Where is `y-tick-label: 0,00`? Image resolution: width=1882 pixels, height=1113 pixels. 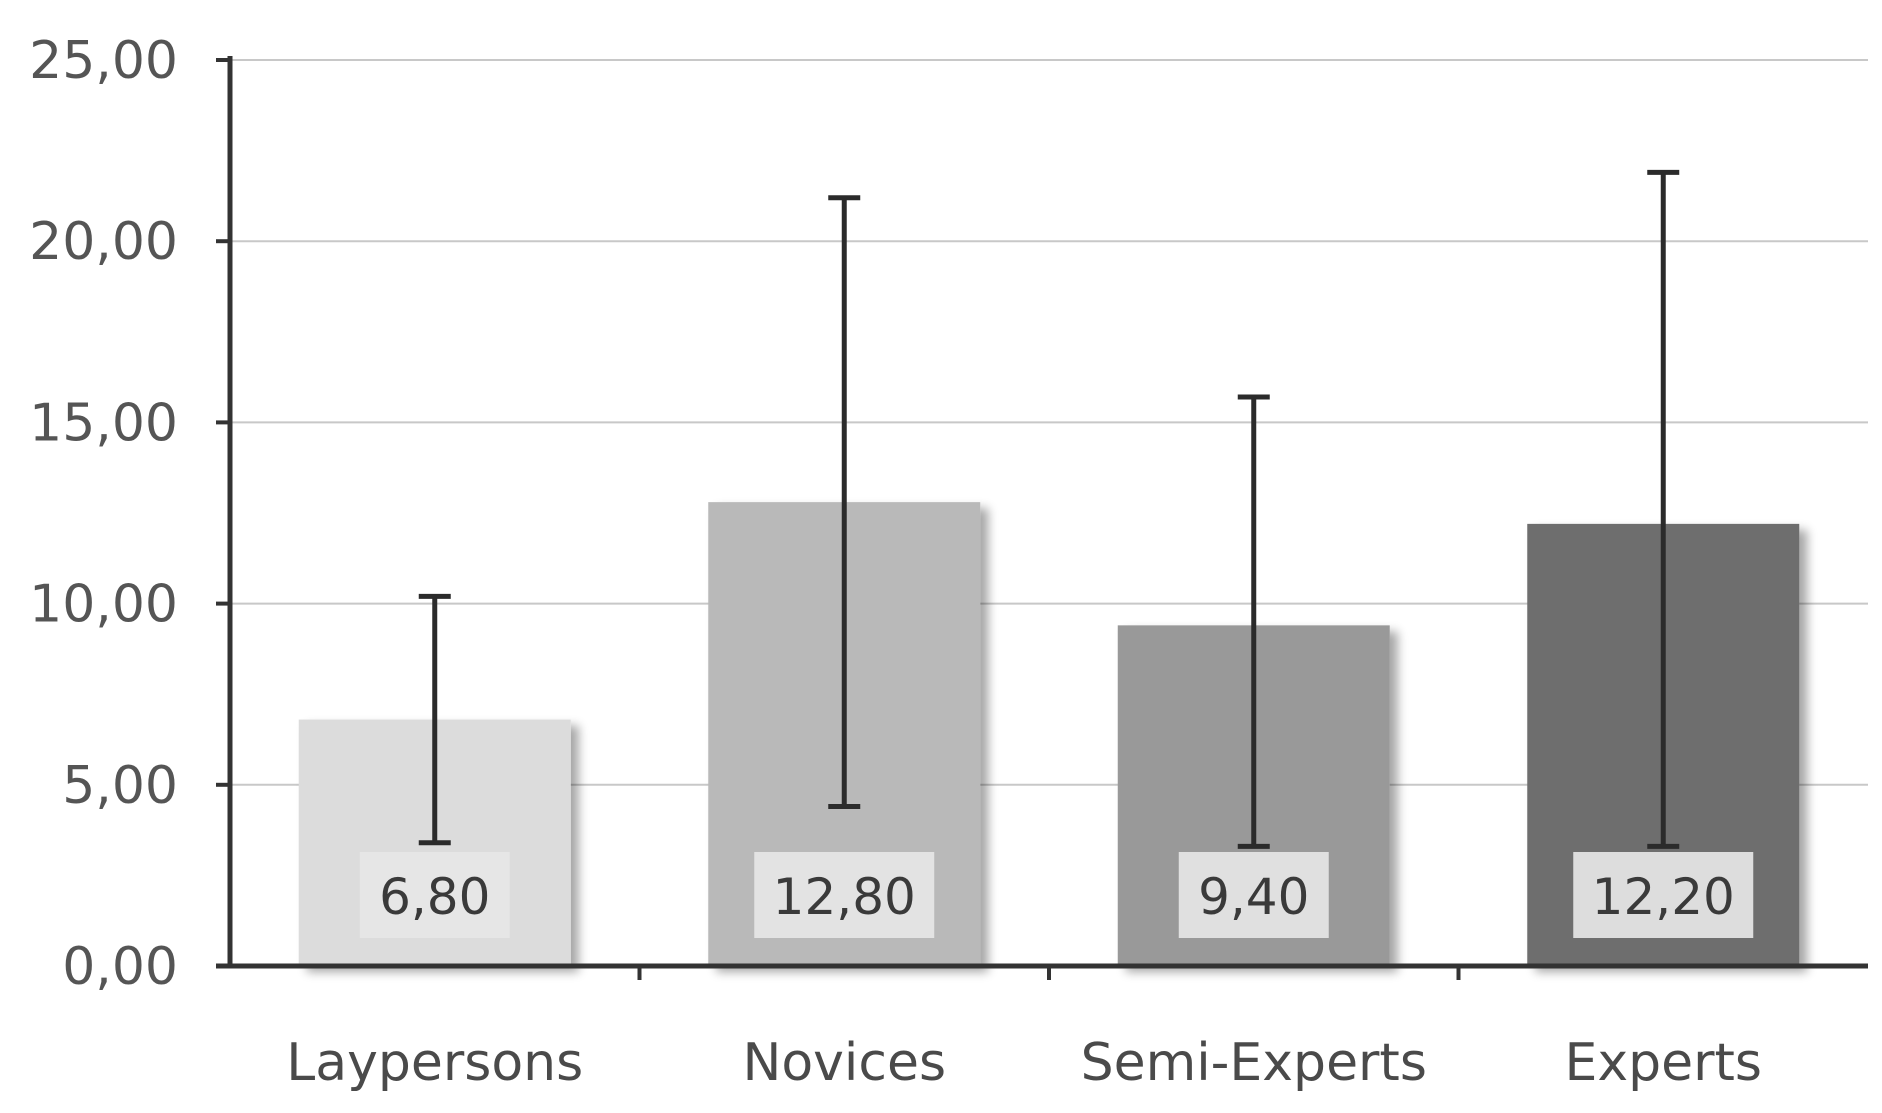 y-tick-label: 0,00 is located at coordinates (120, 967).